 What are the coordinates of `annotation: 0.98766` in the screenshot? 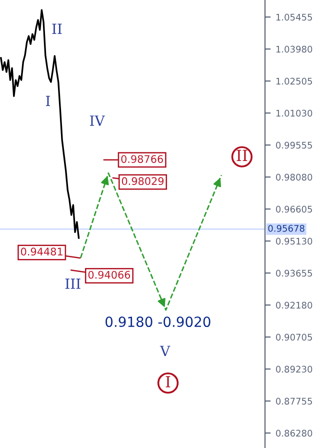 It's located at (142, 159).